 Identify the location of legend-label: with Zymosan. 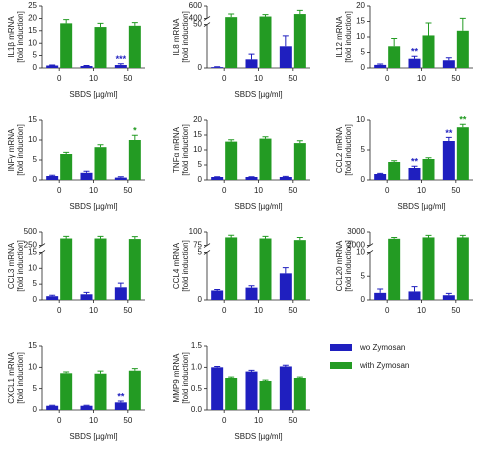
(384, 365).